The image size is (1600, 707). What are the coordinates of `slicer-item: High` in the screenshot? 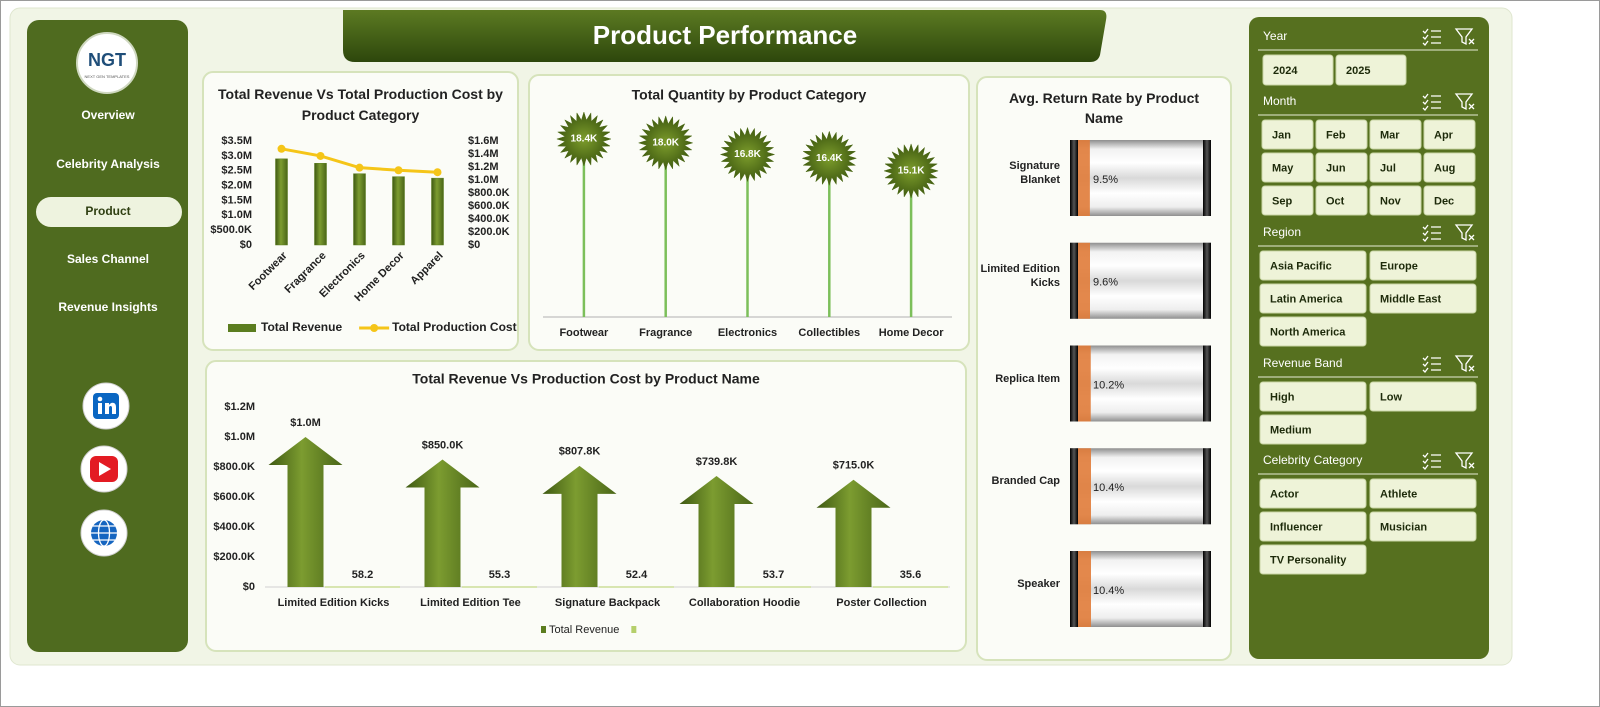 It's located at (1282, 397).